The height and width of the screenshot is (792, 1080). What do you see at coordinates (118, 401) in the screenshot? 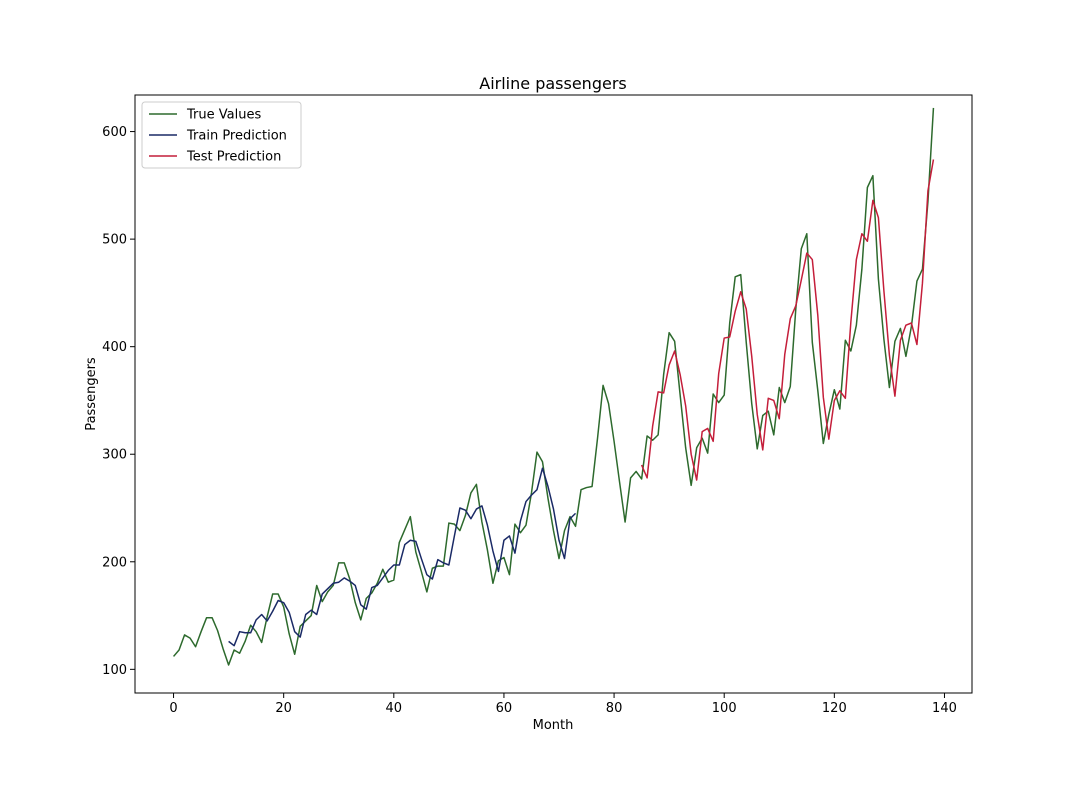
I see `y-axis: 100 200 300 400 500 600` at bounding box center [118, 401].